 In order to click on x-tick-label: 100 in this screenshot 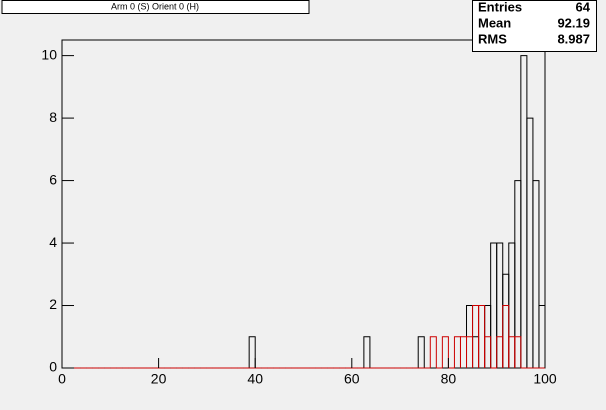, I will do `click(545, 379)`.